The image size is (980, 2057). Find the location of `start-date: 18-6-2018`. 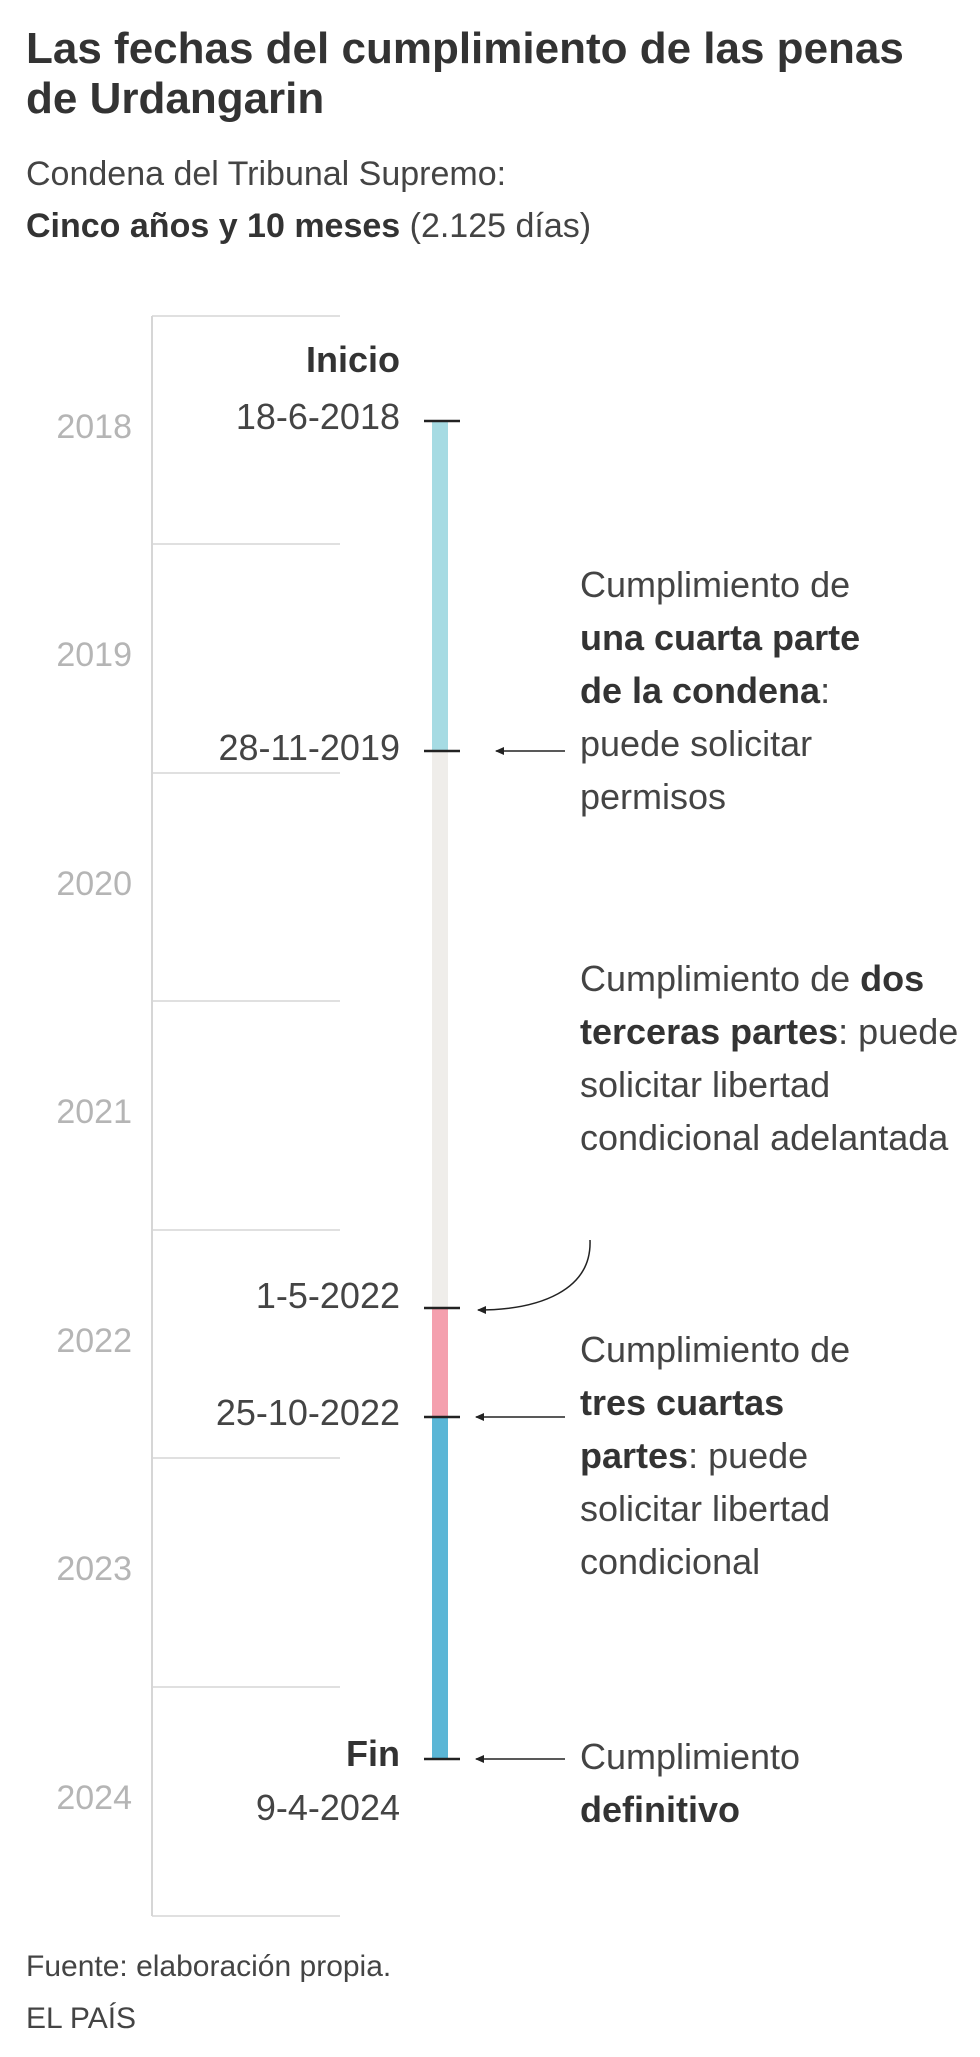

start-date: 18-6-2018 is located at coordinates (317, 416).